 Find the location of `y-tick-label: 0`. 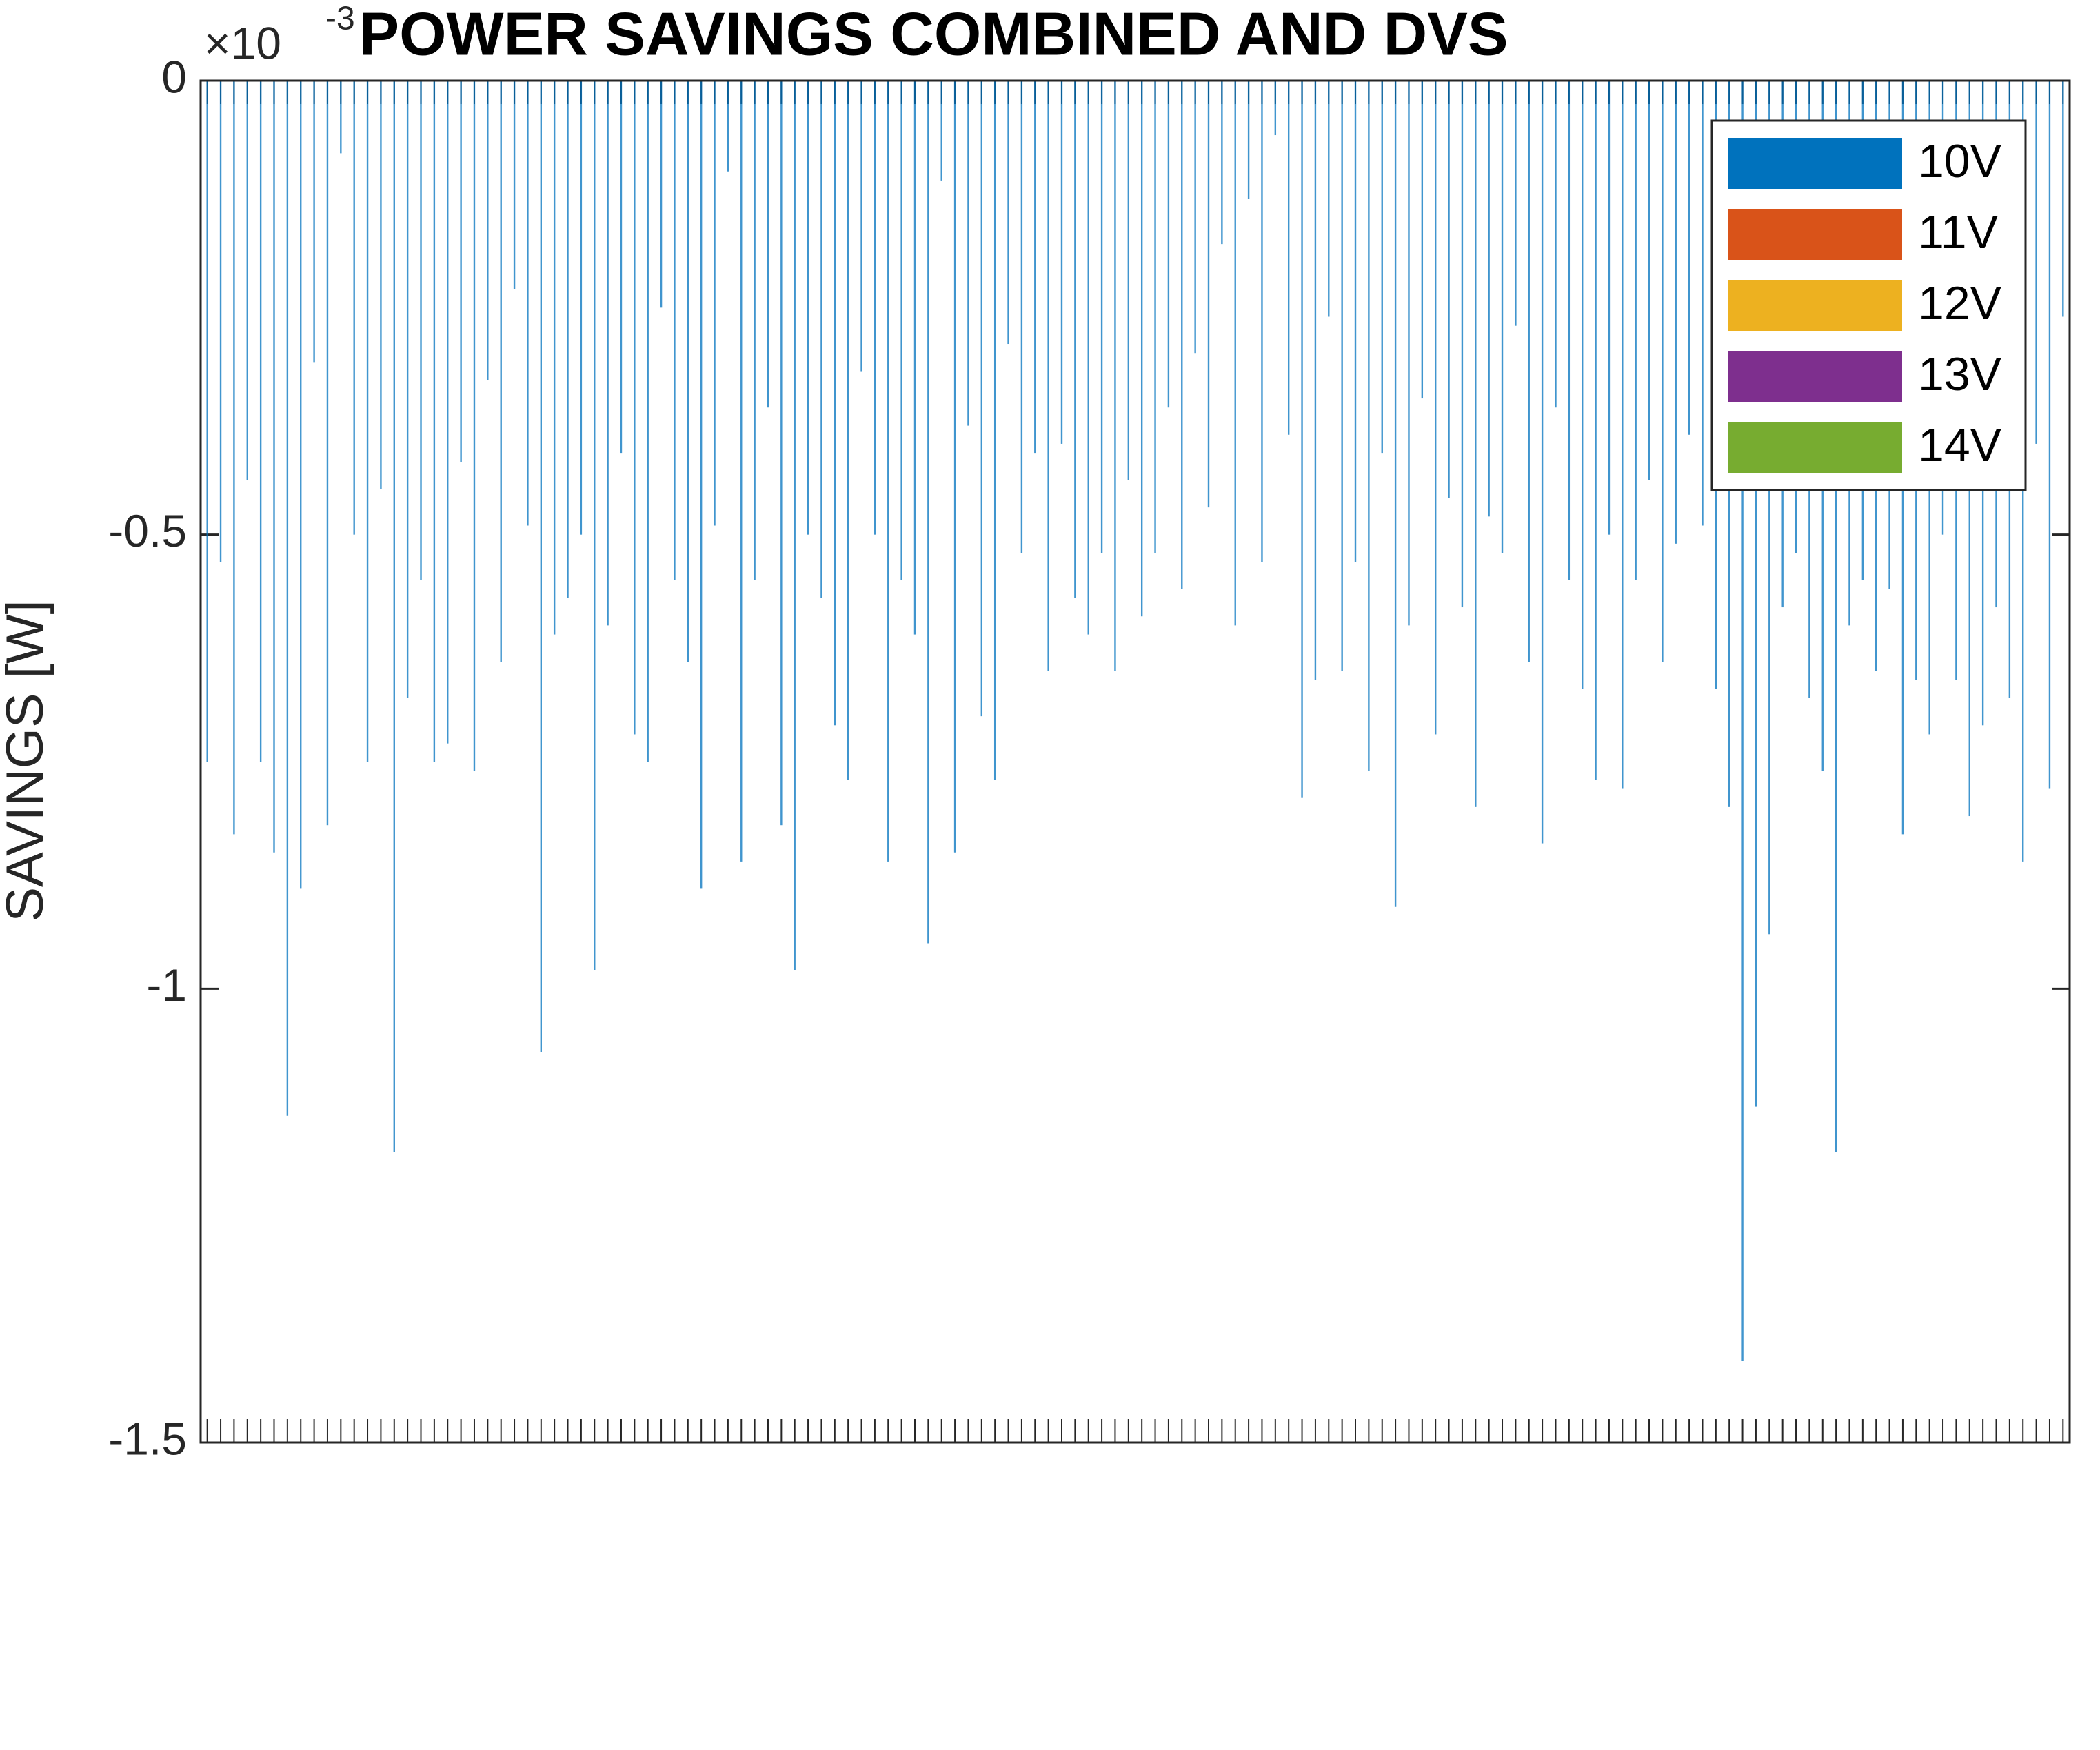

y-tick-label: 0 is located at coordinates (174, 76).